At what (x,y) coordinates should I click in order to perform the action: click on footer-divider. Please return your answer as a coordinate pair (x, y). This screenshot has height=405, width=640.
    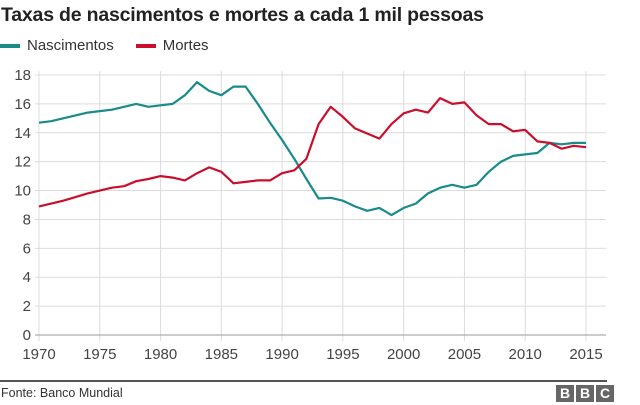
    Looking at the image, I should click on (303, 381).